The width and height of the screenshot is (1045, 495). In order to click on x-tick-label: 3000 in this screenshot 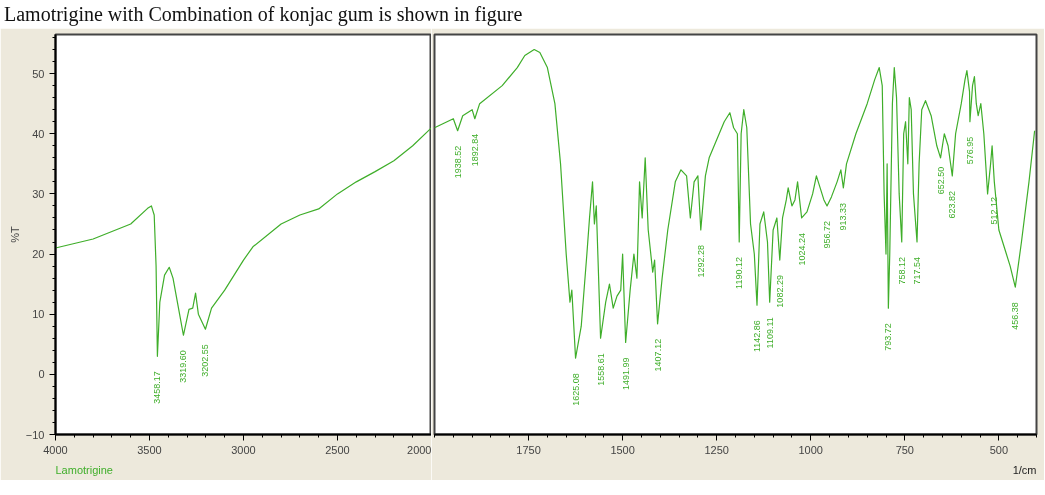, I will do `click(243, 449)`.